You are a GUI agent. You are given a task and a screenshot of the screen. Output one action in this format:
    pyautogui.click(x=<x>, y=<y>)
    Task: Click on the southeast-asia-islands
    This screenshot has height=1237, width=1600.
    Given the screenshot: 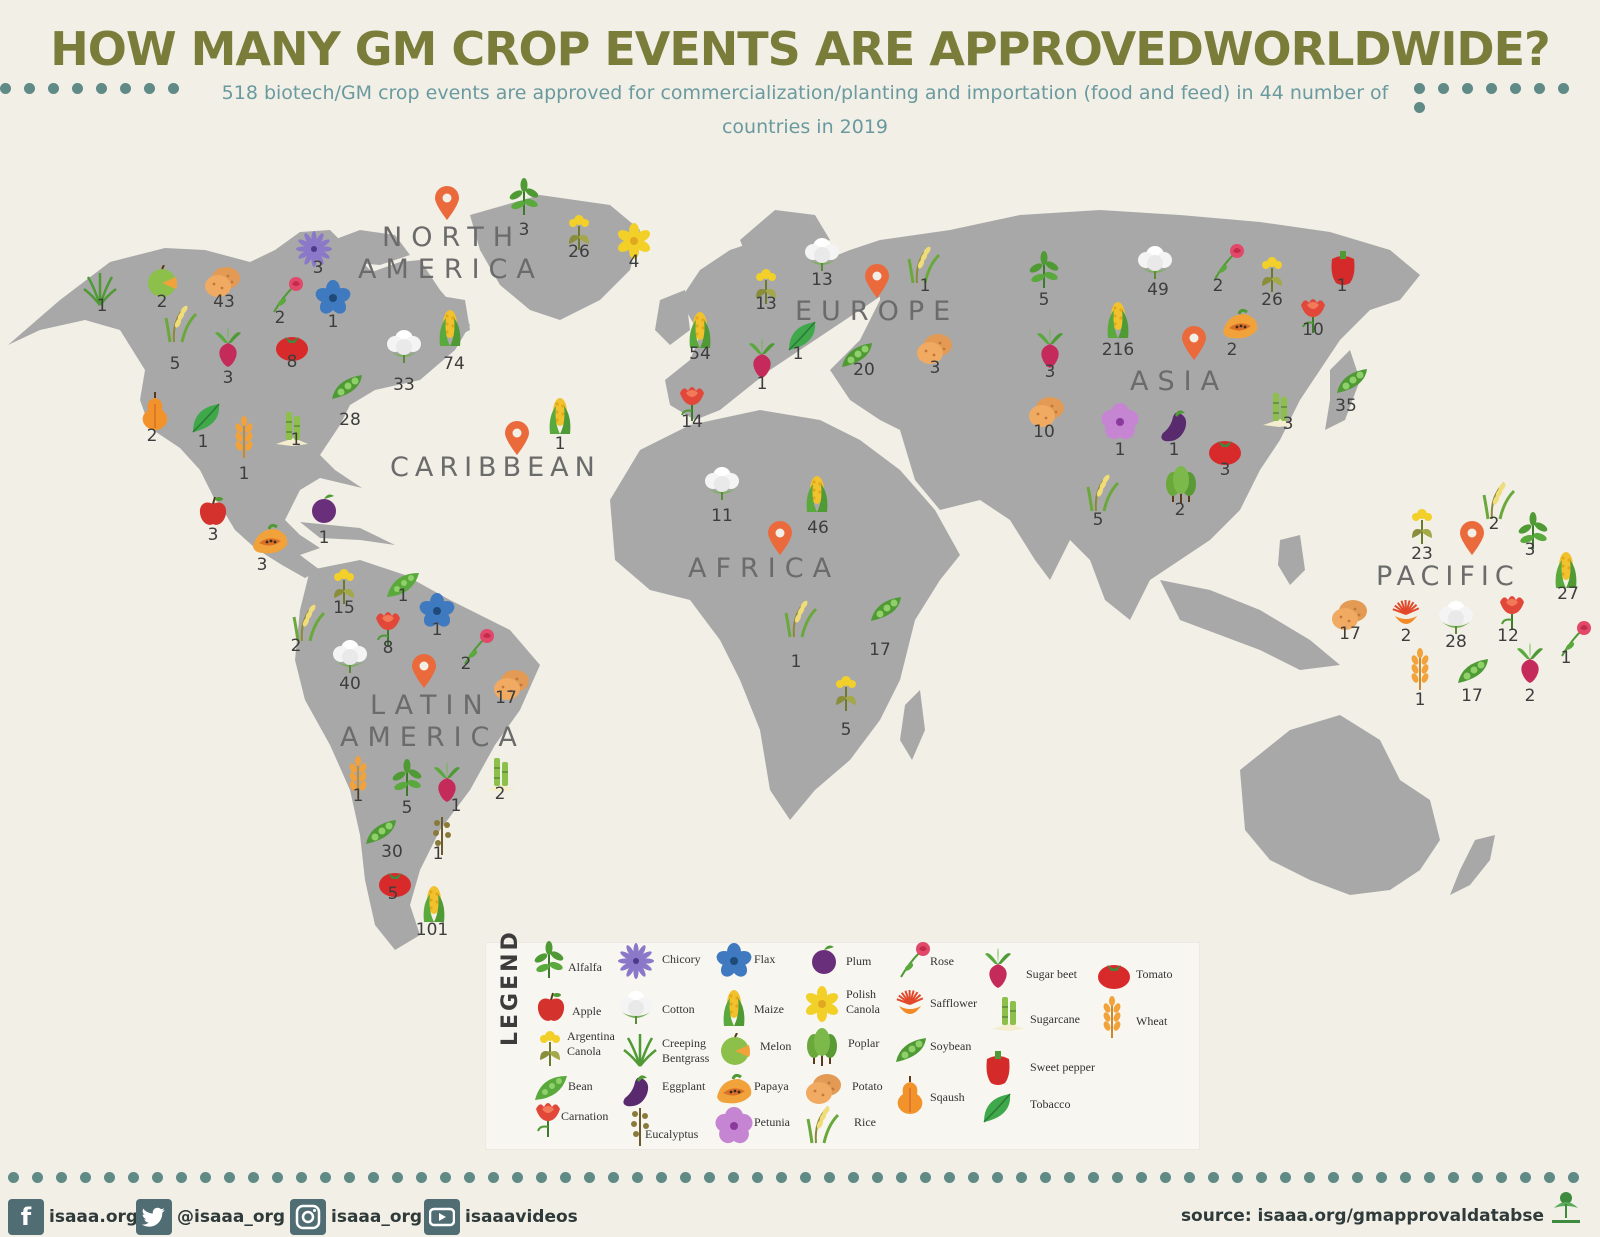 What is the action you would take?
    pyautogui.click(x=1250, y=625)
    